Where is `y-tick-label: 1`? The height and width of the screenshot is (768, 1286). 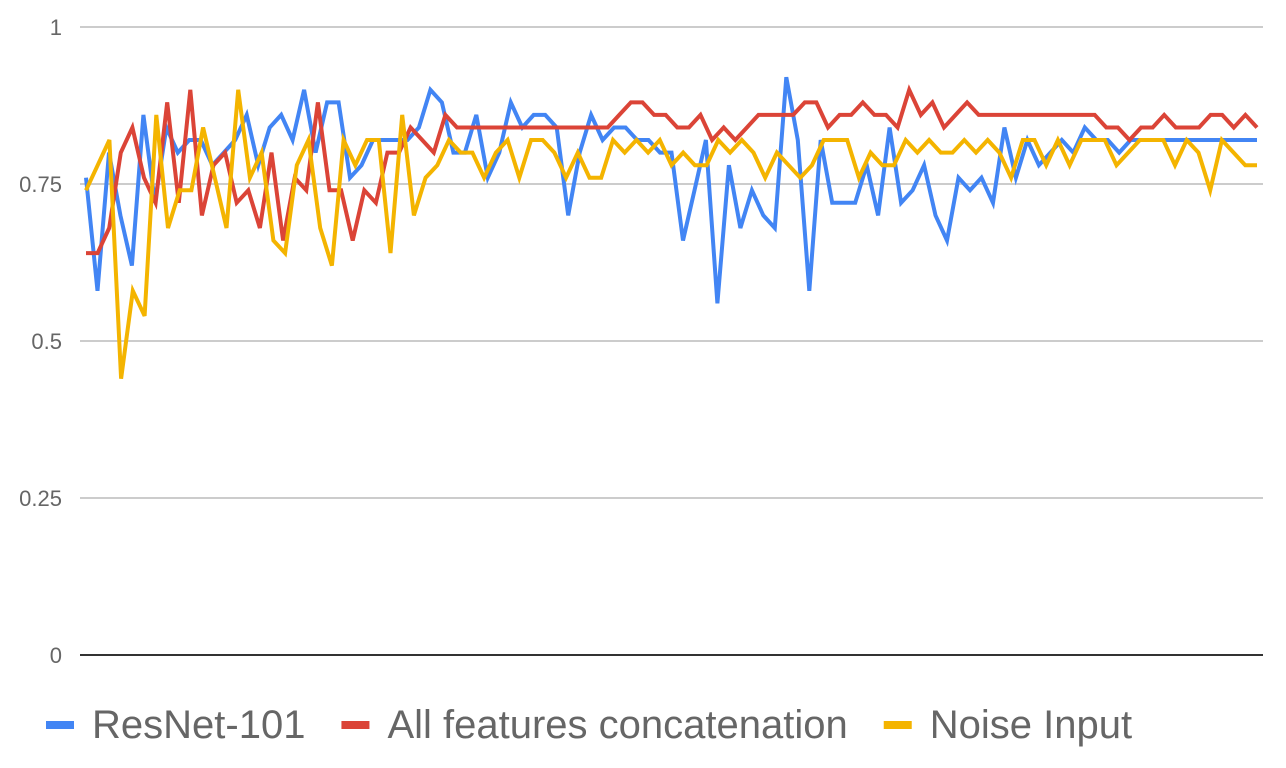
y-tick-label: 1 is located at coordinates (56, 27).